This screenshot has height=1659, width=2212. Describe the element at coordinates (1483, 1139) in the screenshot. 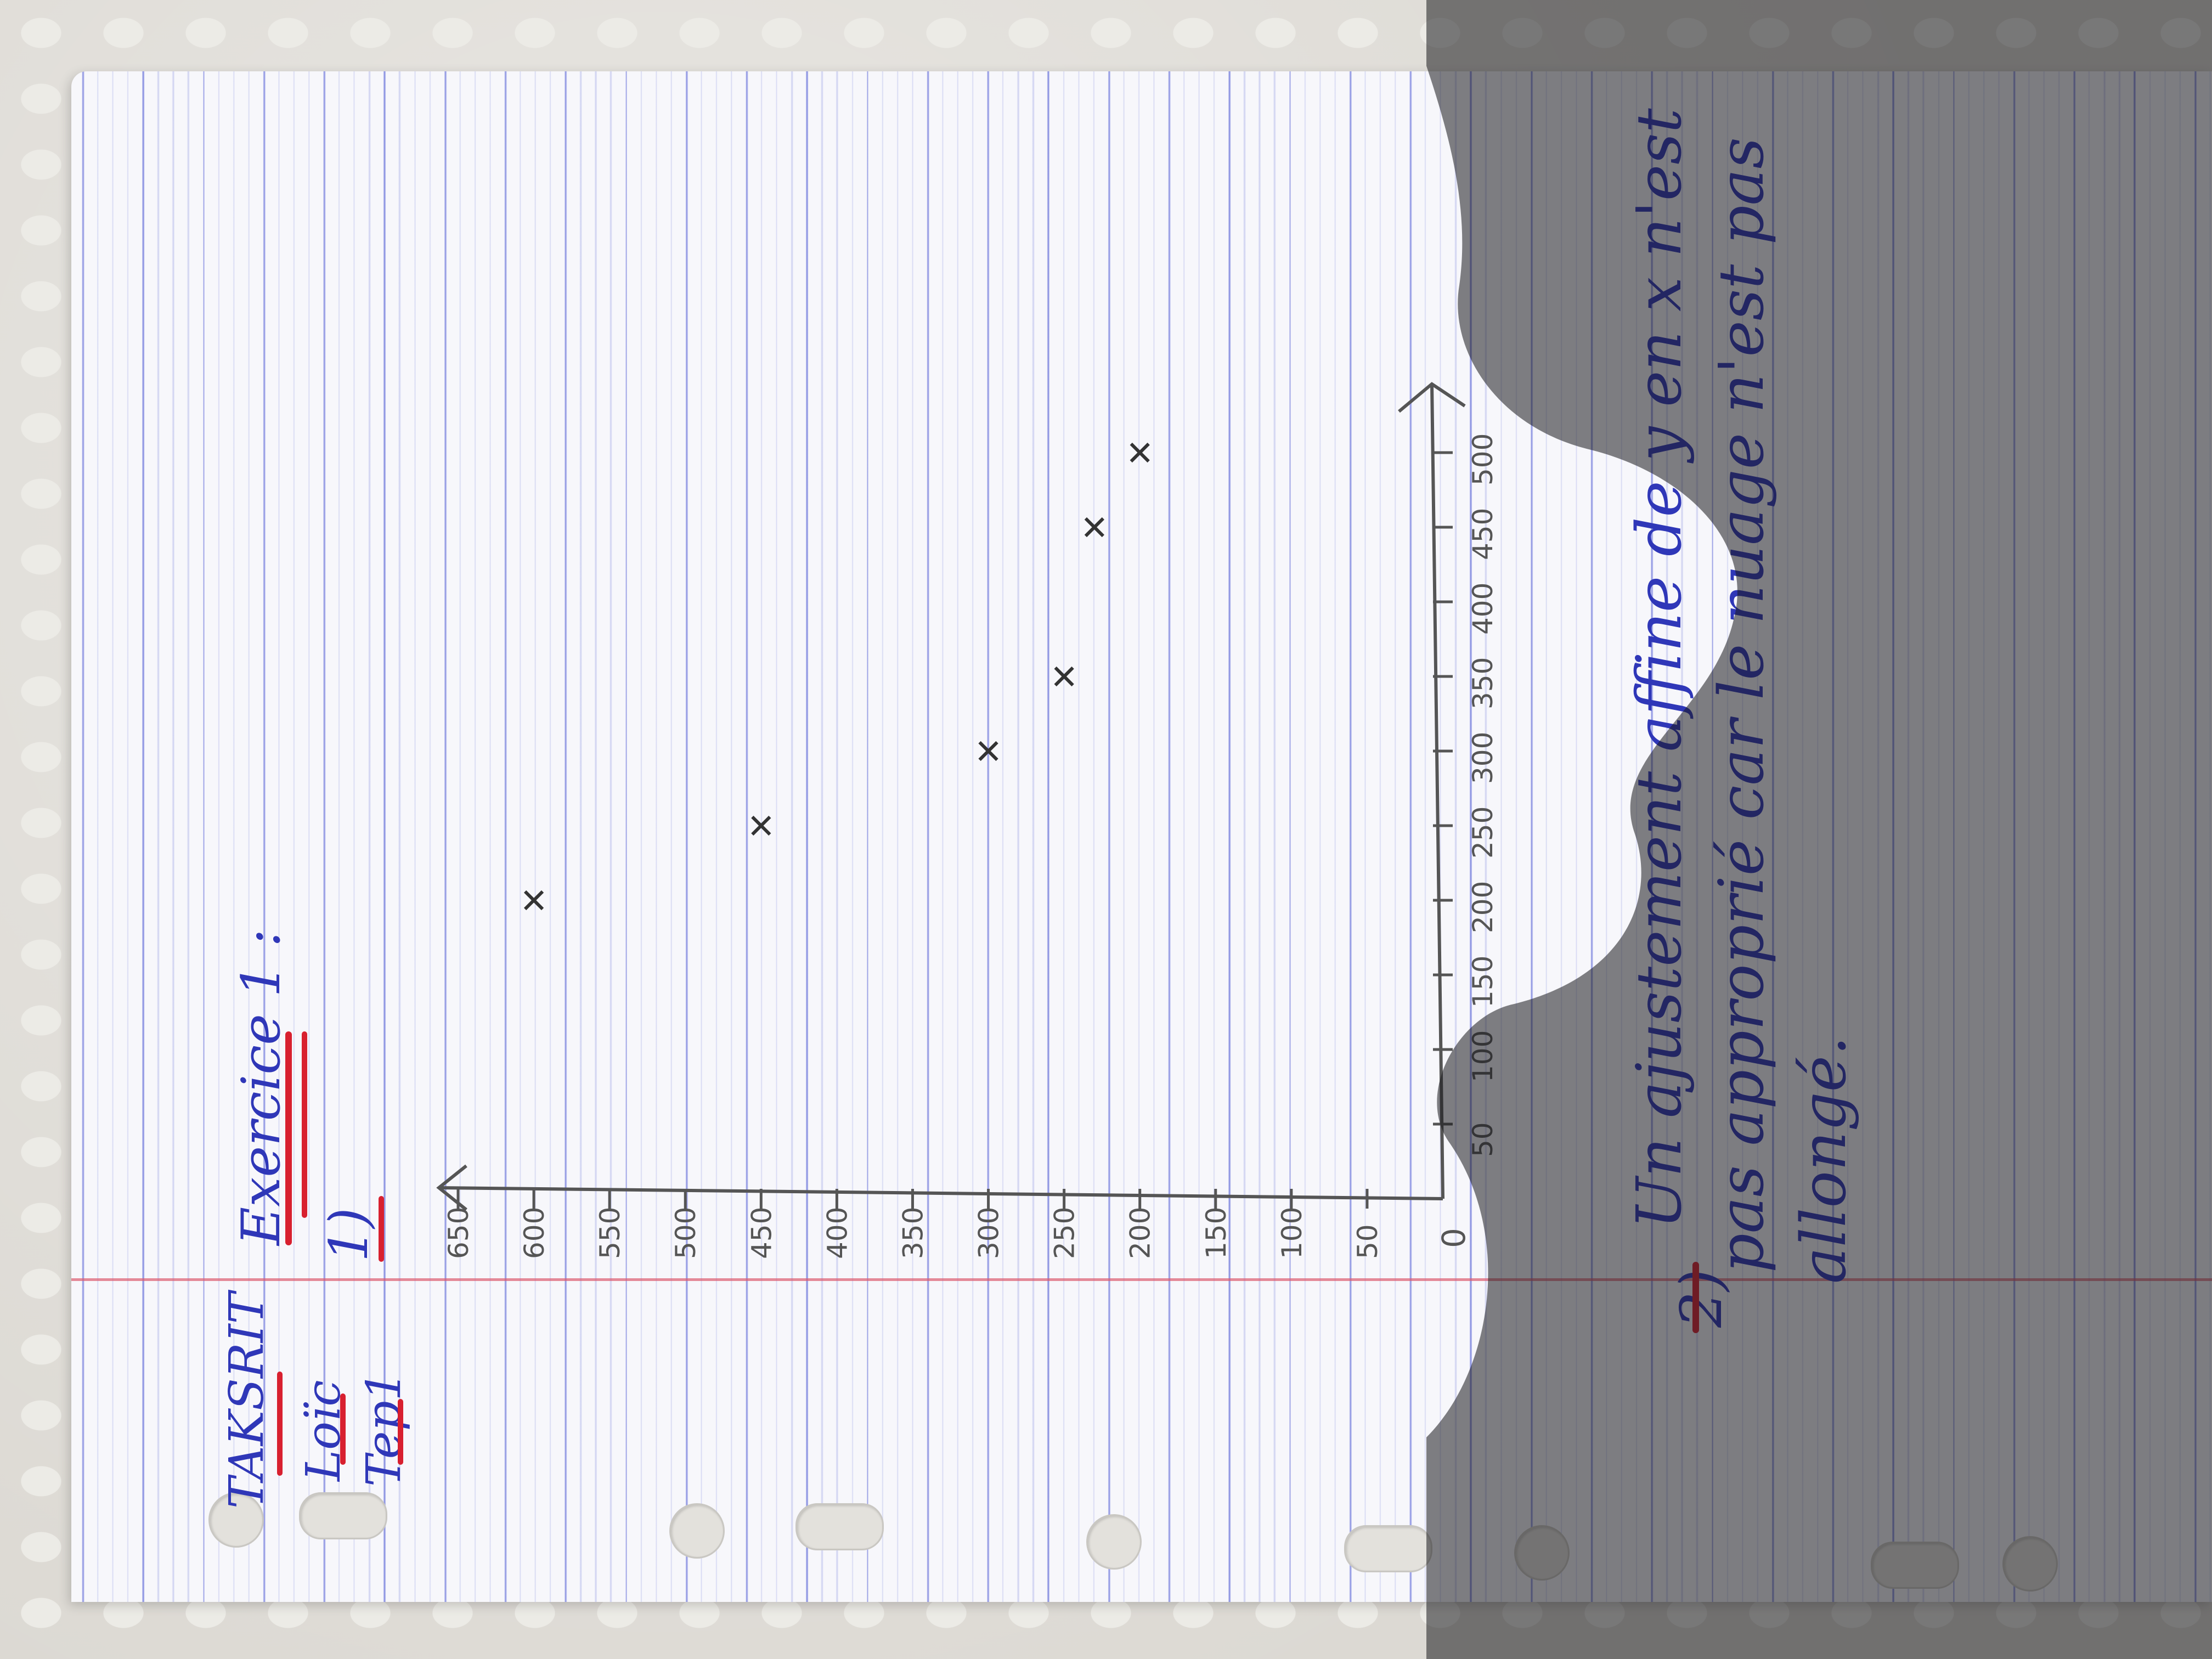

I see `x-tick-label: 50` at that location.